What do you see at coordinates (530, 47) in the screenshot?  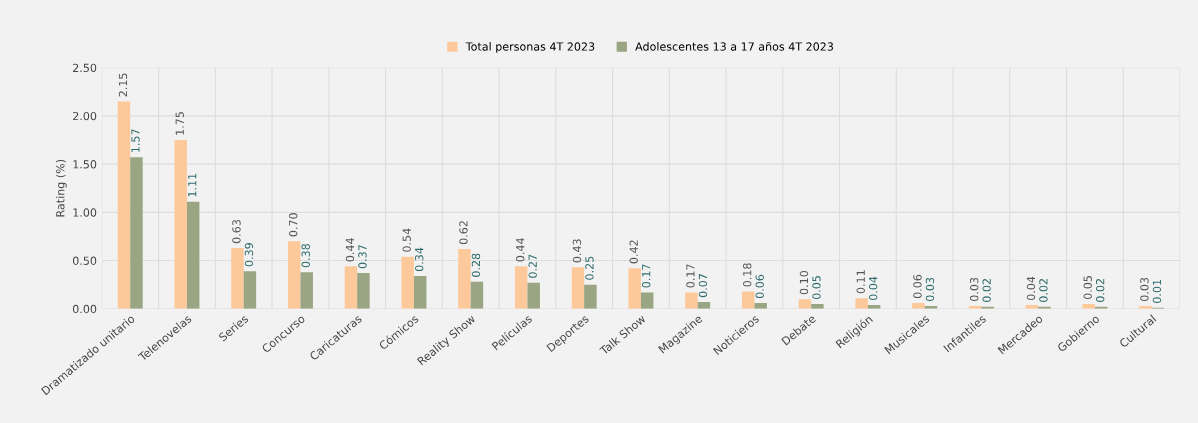 I see `legend-label: Total personas 4T 2023` at bounding box center [530, 47].